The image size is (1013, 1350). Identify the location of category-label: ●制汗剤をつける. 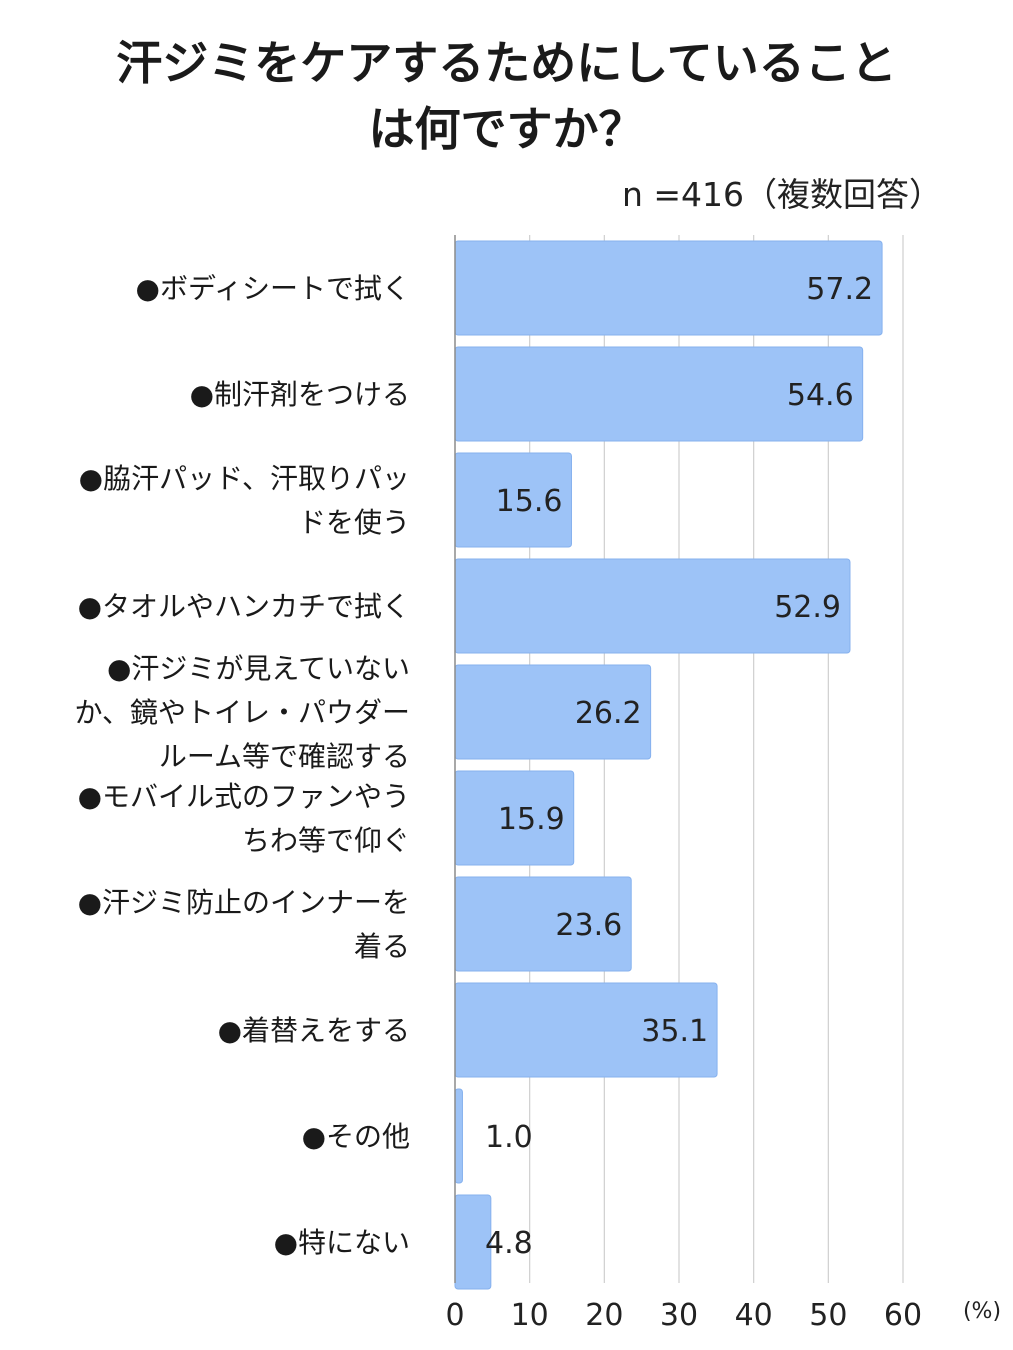
(300, 394).